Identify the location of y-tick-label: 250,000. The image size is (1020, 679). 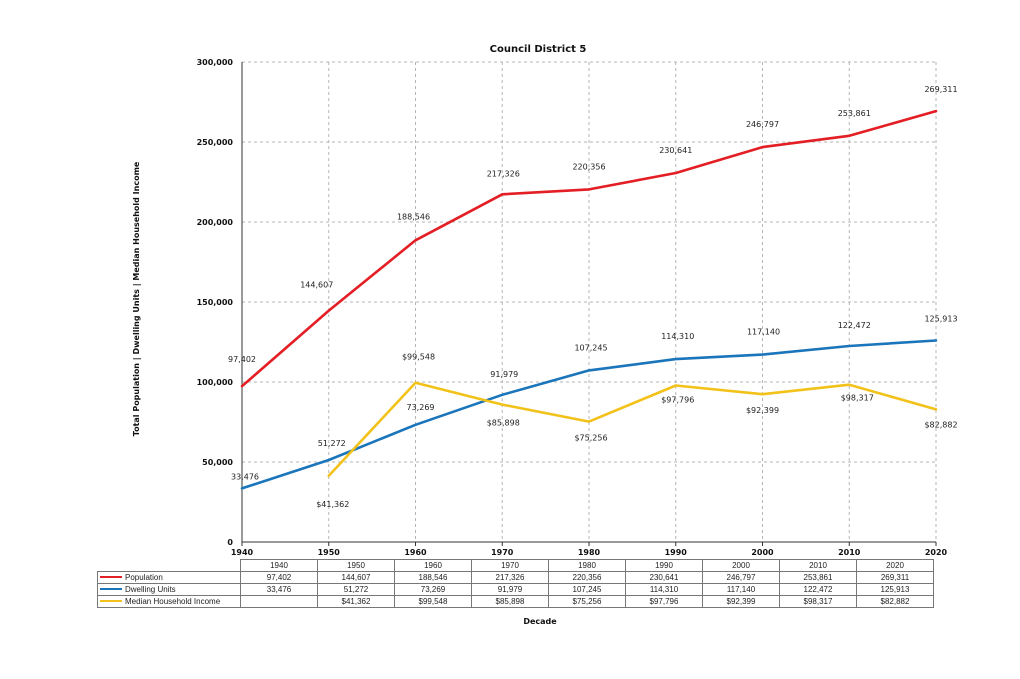
(215, 142).